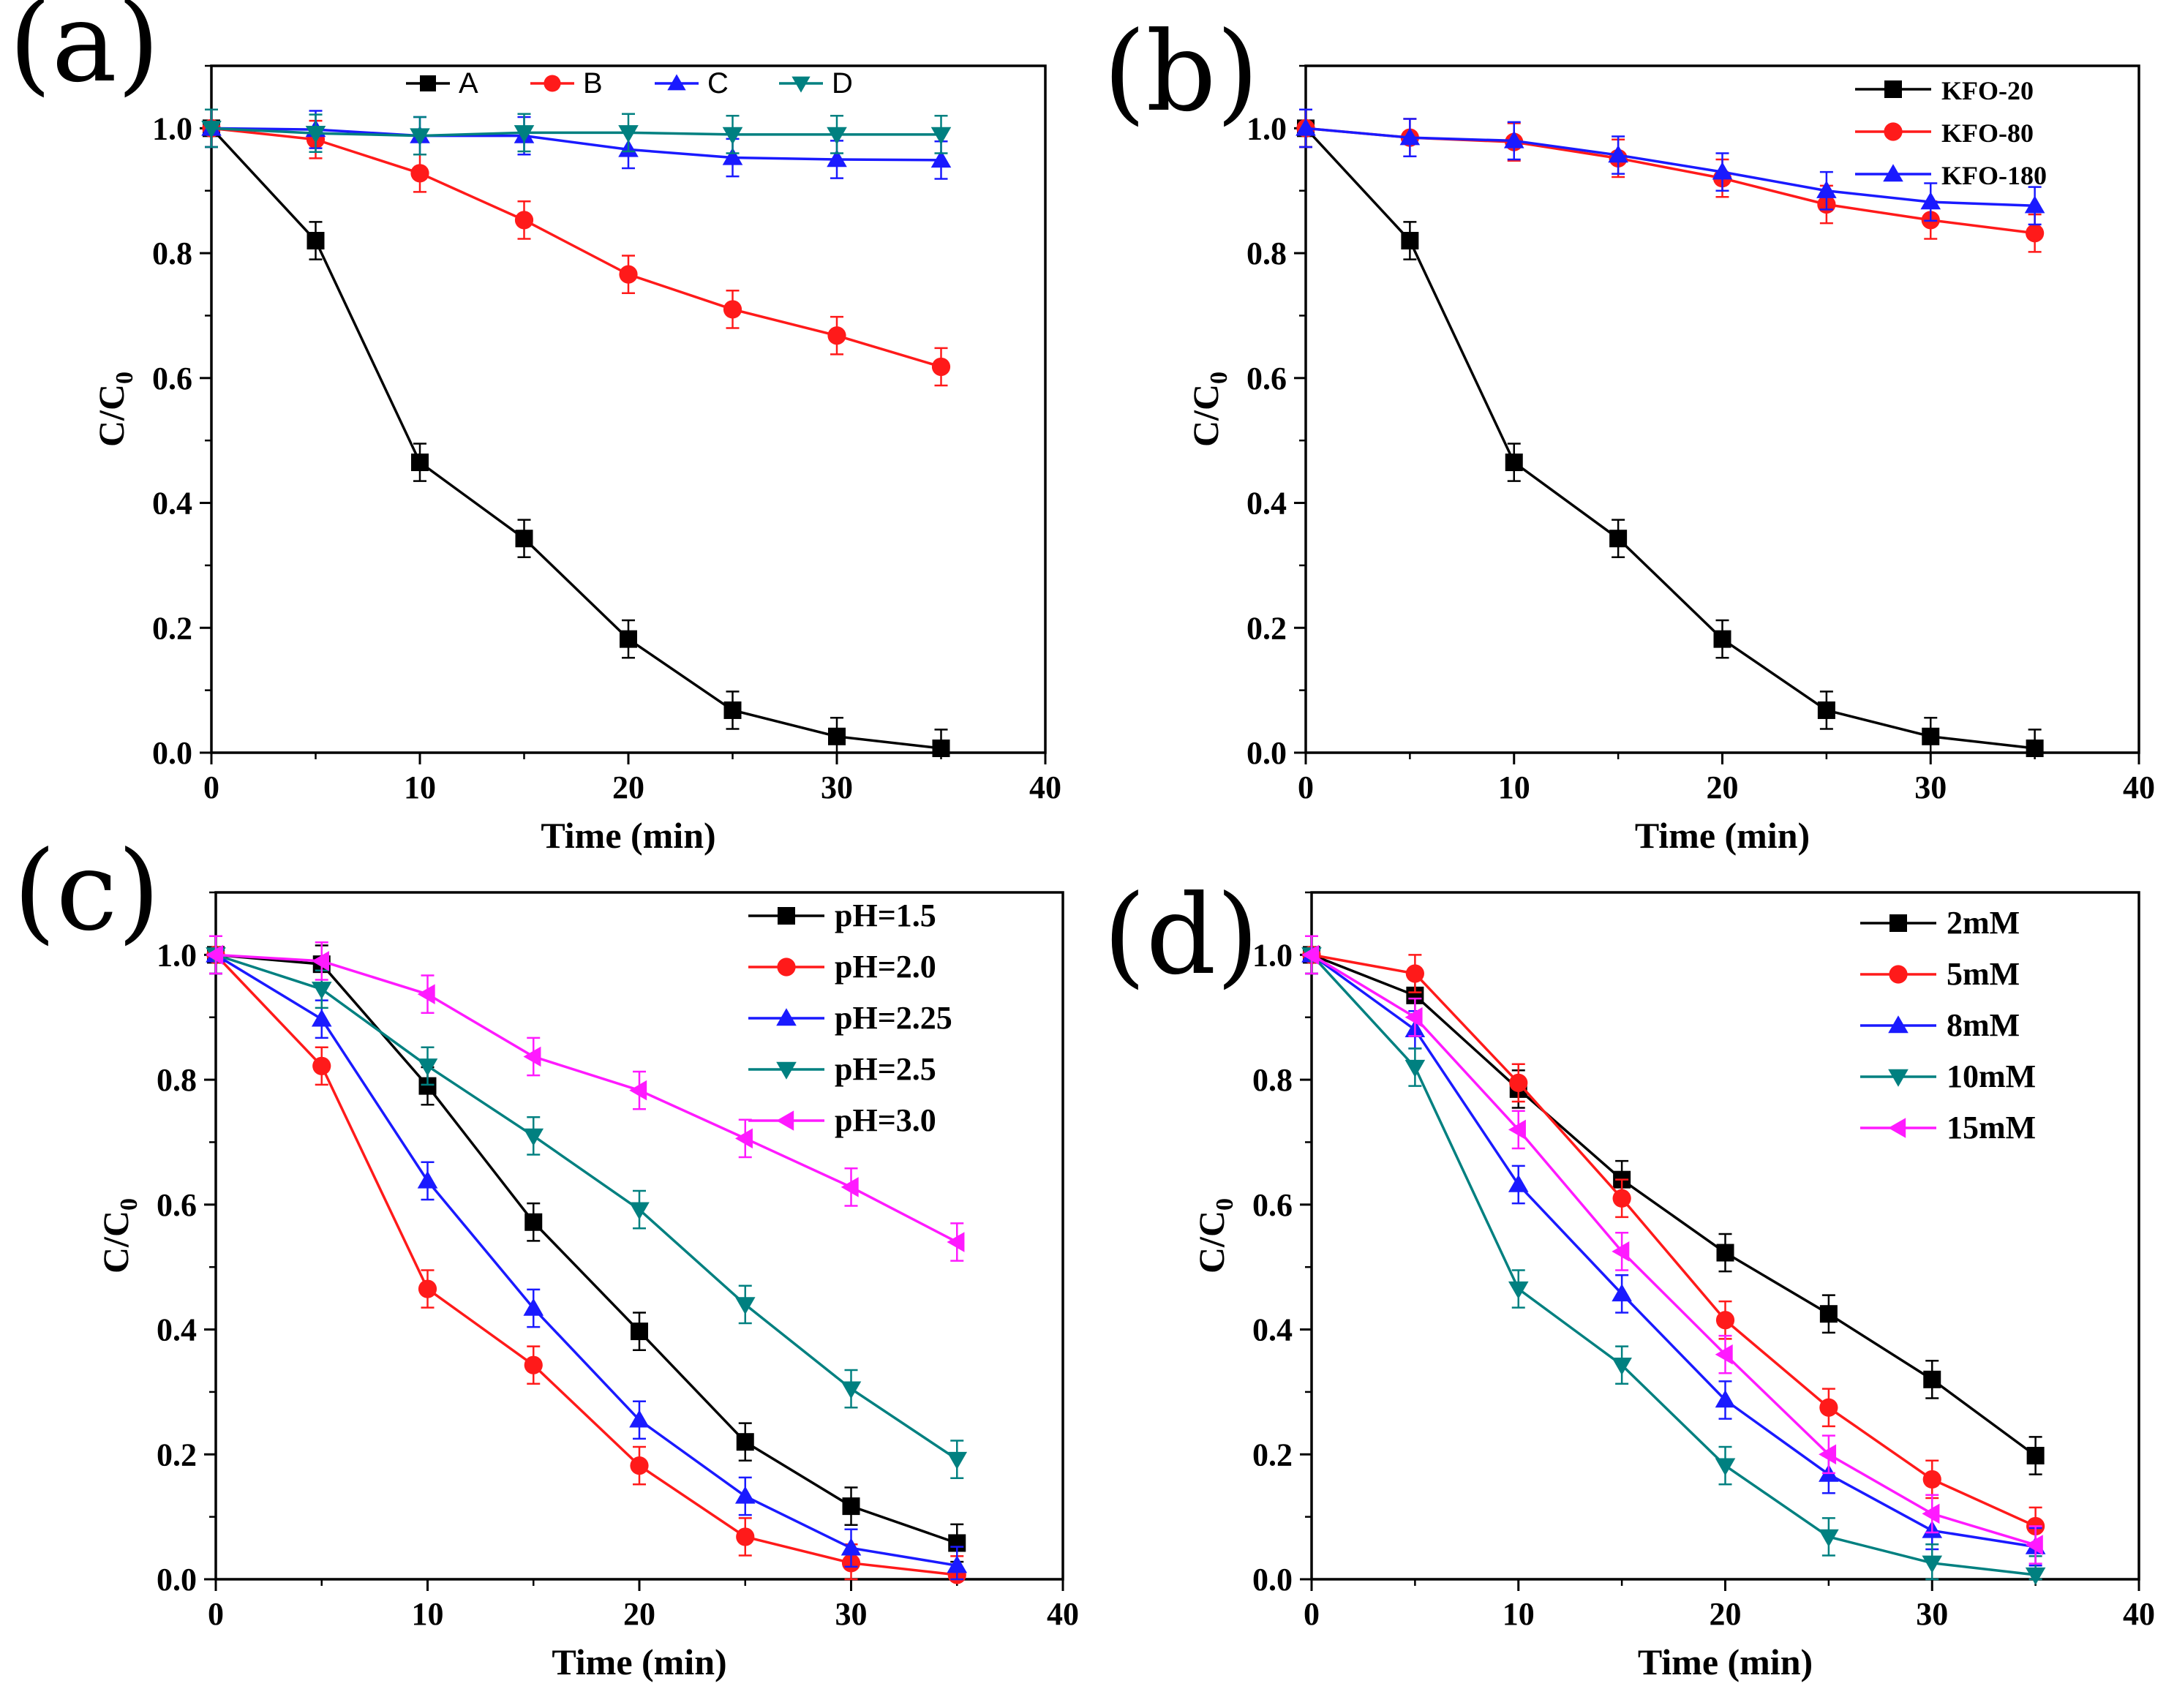 The height and width of the screenshot is (1708, 2166). What do you see at coordinates (1987, 90) in the screenshot?
I see `legend-label: KFO-20` at bounding box center [1987, 90].